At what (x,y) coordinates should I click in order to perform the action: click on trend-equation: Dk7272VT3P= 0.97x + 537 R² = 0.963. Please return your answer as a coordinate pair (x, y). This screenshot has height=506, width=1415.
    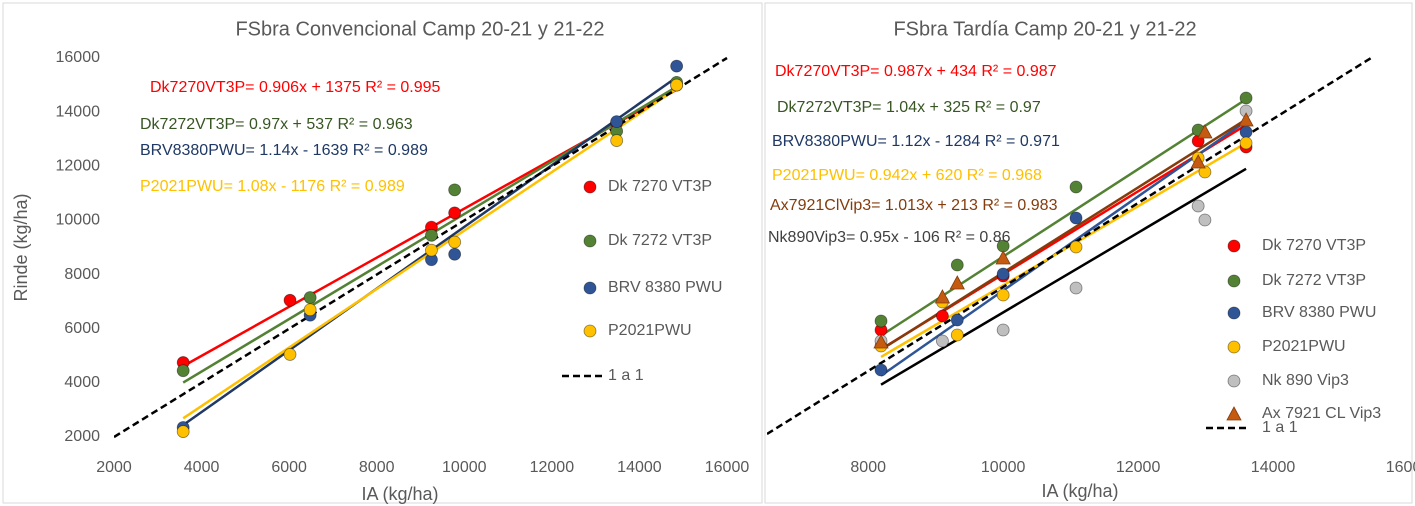
    Looking at the image, I should click on (276, 124).